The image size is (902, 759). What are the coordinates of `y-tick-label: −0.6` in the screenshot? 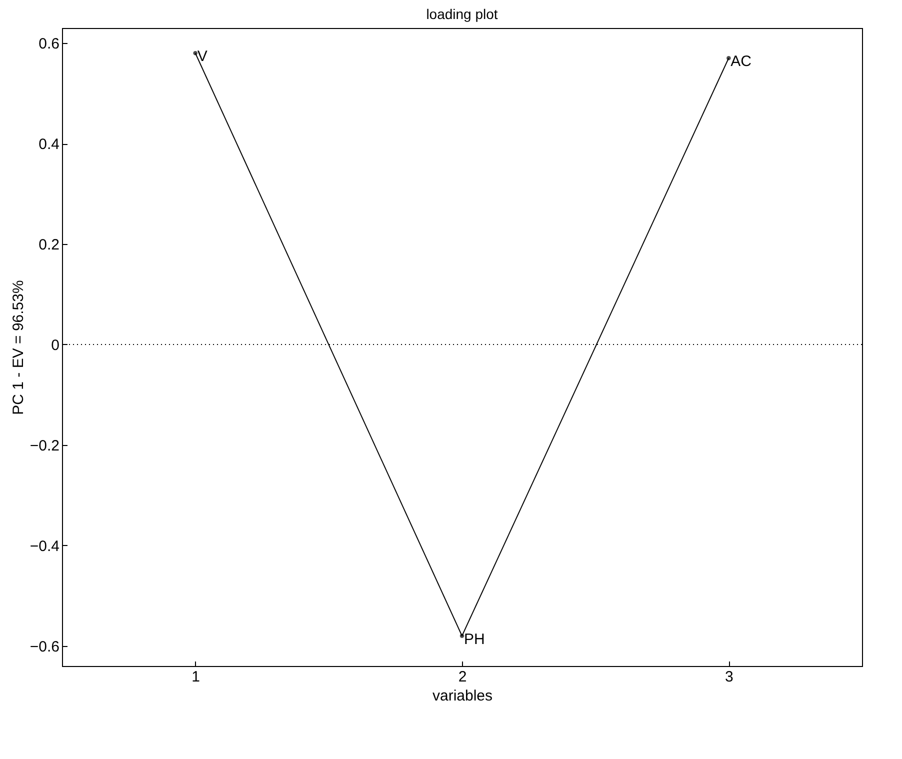 It's located at (45, 647).